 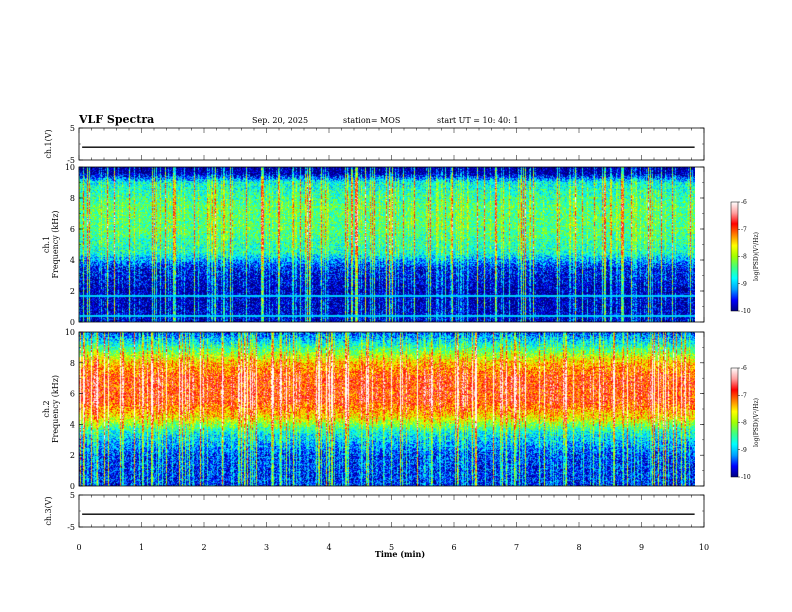 I want to click on date-label: Sep. 20, 2025, so click(x=280, y=120).